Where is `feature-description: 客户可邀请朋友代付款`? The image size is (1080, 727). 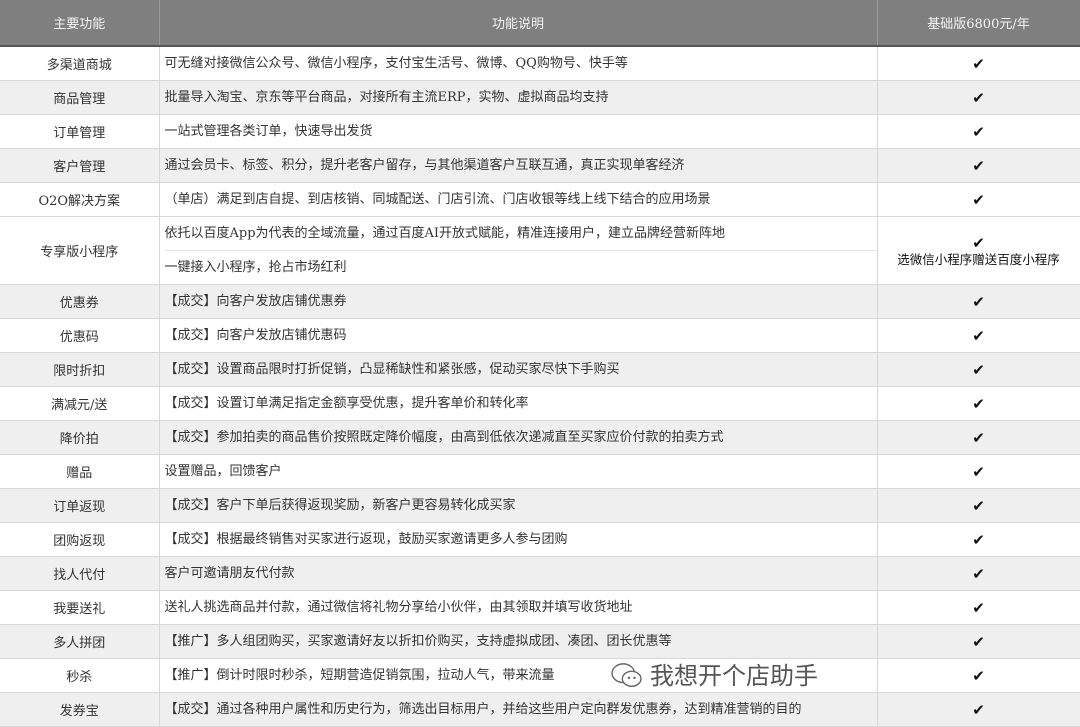
feature-description: 客户可邀请朋友代付款 is located at coordinates (229, 573).